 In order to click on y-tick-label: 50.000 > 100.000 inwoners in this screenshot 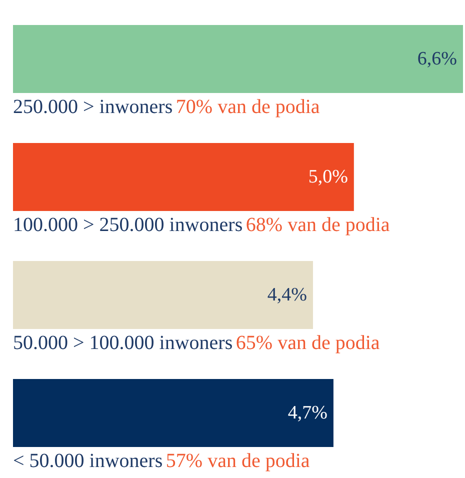, I will do `click(123, 343)`.